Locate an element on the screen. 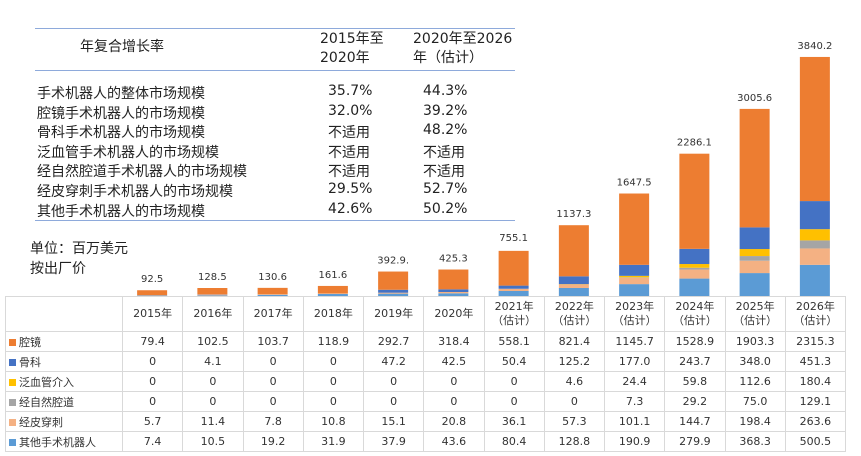 The height and width of the screenshot is (456, 861). total-label: 128.5 is located at coordinates (212, 277).